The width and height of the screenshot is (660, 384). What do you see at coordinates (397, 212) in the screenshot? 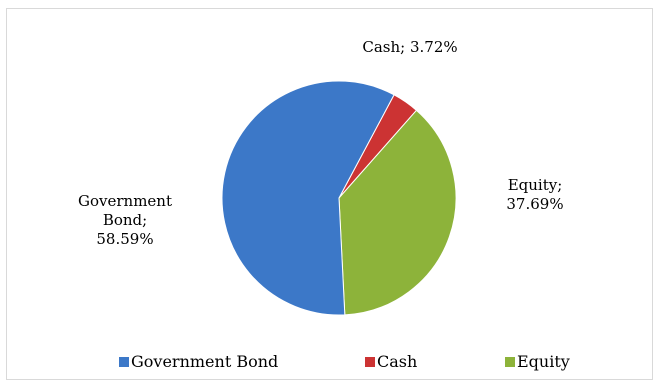
I see `pie-slice-equity` at bounding box center [397, 212].